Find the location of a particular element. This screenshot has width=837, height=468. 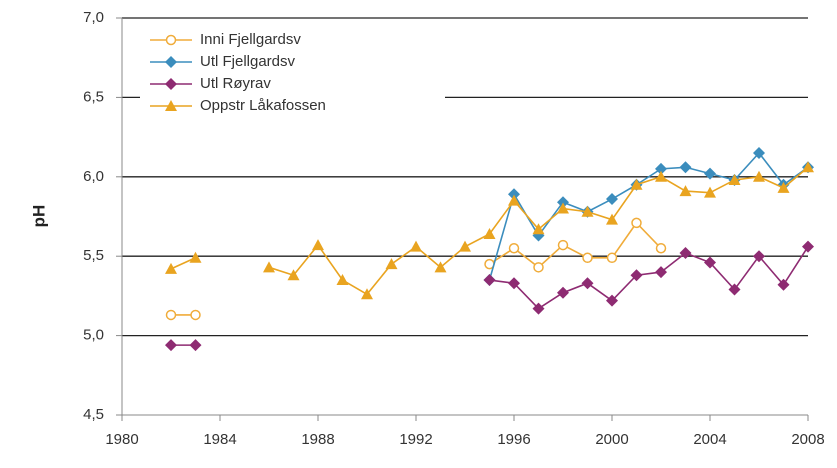

y-tick-label: 4,5 is located at coordinates (93, 414).